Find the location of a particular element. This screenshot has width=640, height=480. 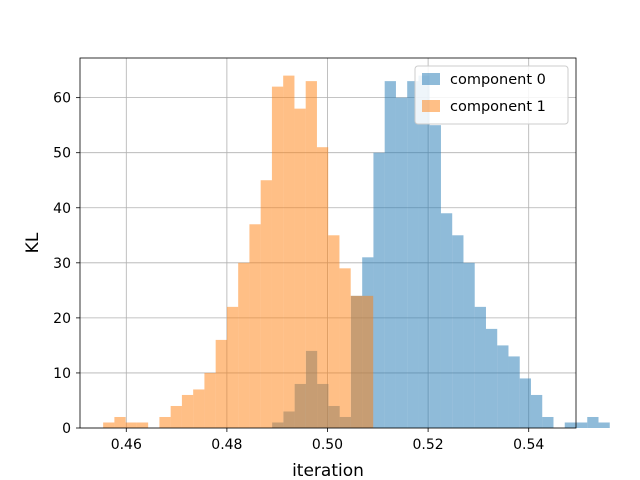

x-tick-label: 0.46 is located at coordinates (126, 445).